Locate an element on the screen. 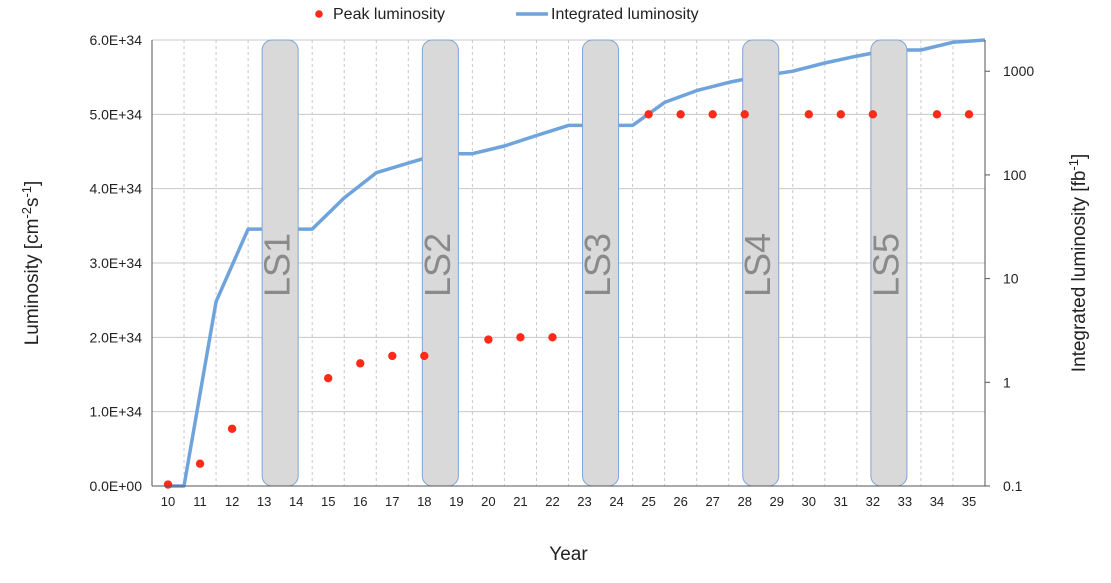 This screenshot has height=583, width=1111. shutdown-label-ls3: LS3 is located at coordinates (597, 265).